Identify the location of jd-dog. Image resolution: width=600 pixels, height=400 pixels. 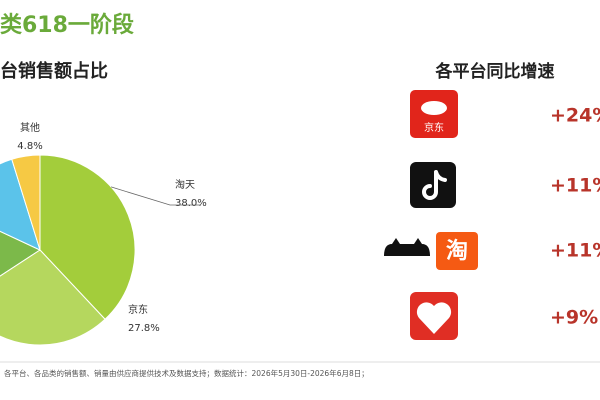
(434, 108).